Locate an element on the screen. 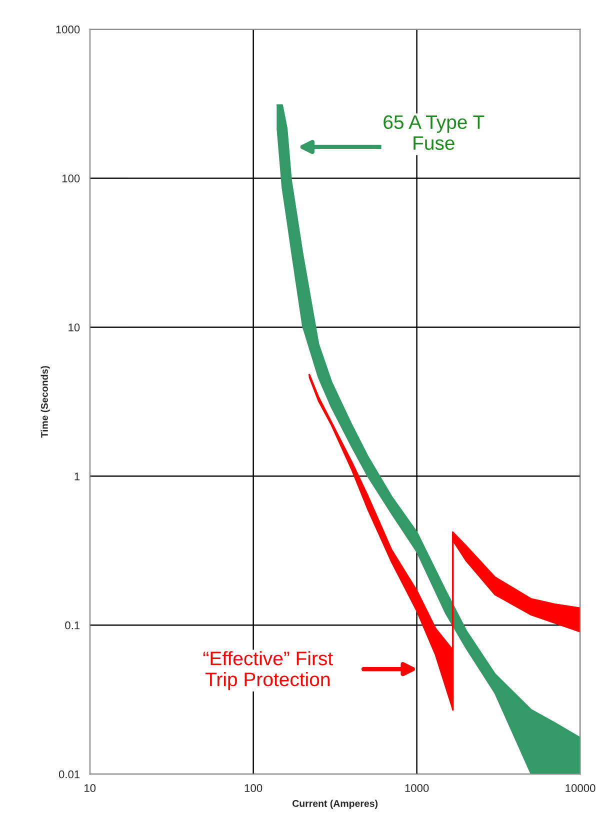 The height and width of the screenshot is (836, 607). y-tick-label: 1000 is located at coordinates (68, 30).